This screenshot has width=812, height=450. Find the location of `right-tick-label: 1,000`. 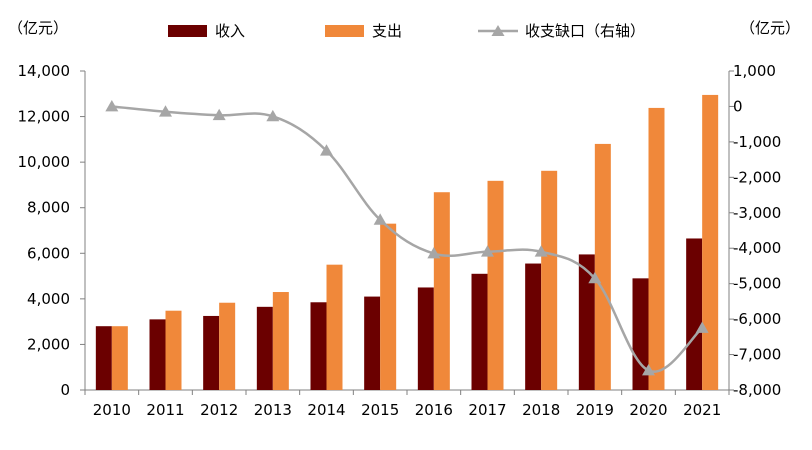

right-tick-label: 1,000 is located at coordinates (754, 71).